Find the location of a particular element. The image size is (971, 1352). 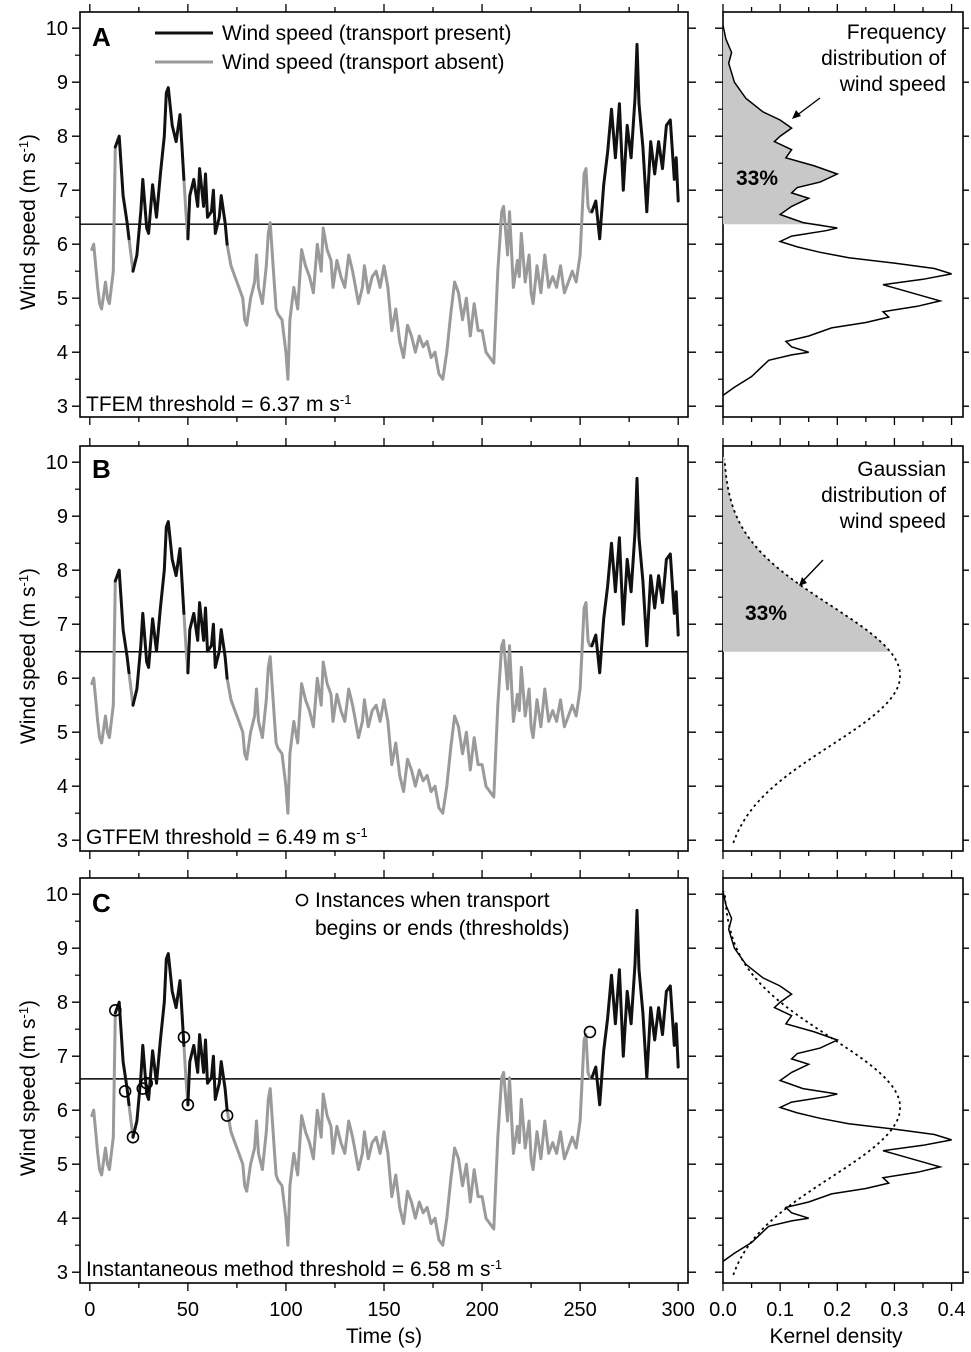

x-tick-label: 50 is located at coordinates (188, 1310).